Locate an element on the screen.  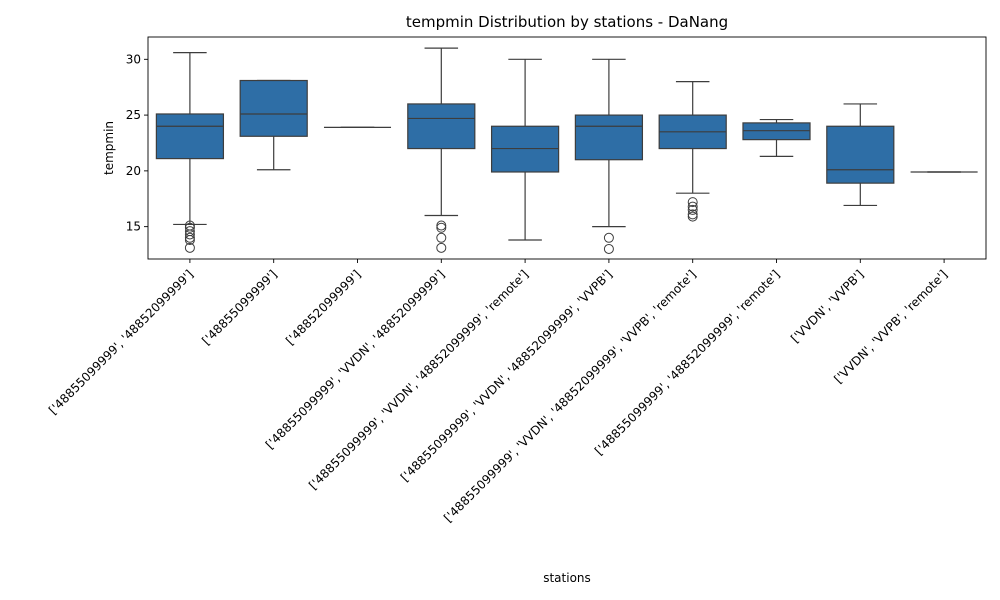
x-tick-label: ['48855099999', '48852099999', 'remote'] is located at coordinates (687, 362).